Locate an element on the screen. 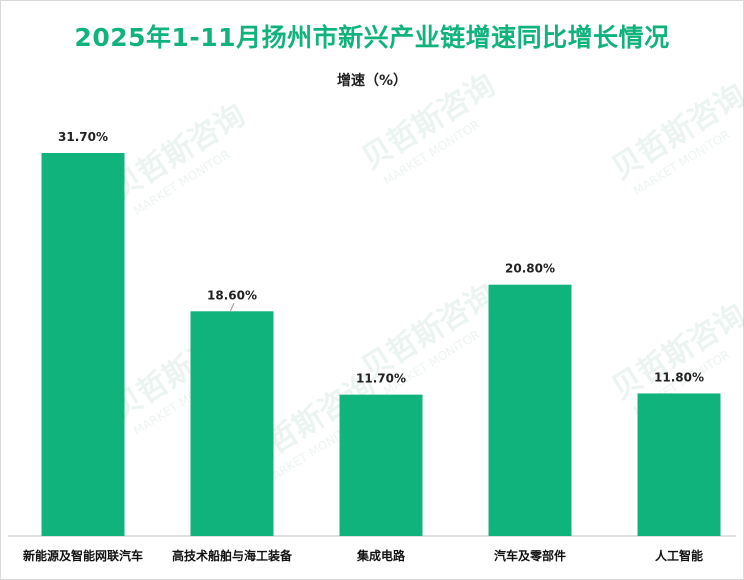  data-label-2: 18.60% is located at coordinates (232, 295).